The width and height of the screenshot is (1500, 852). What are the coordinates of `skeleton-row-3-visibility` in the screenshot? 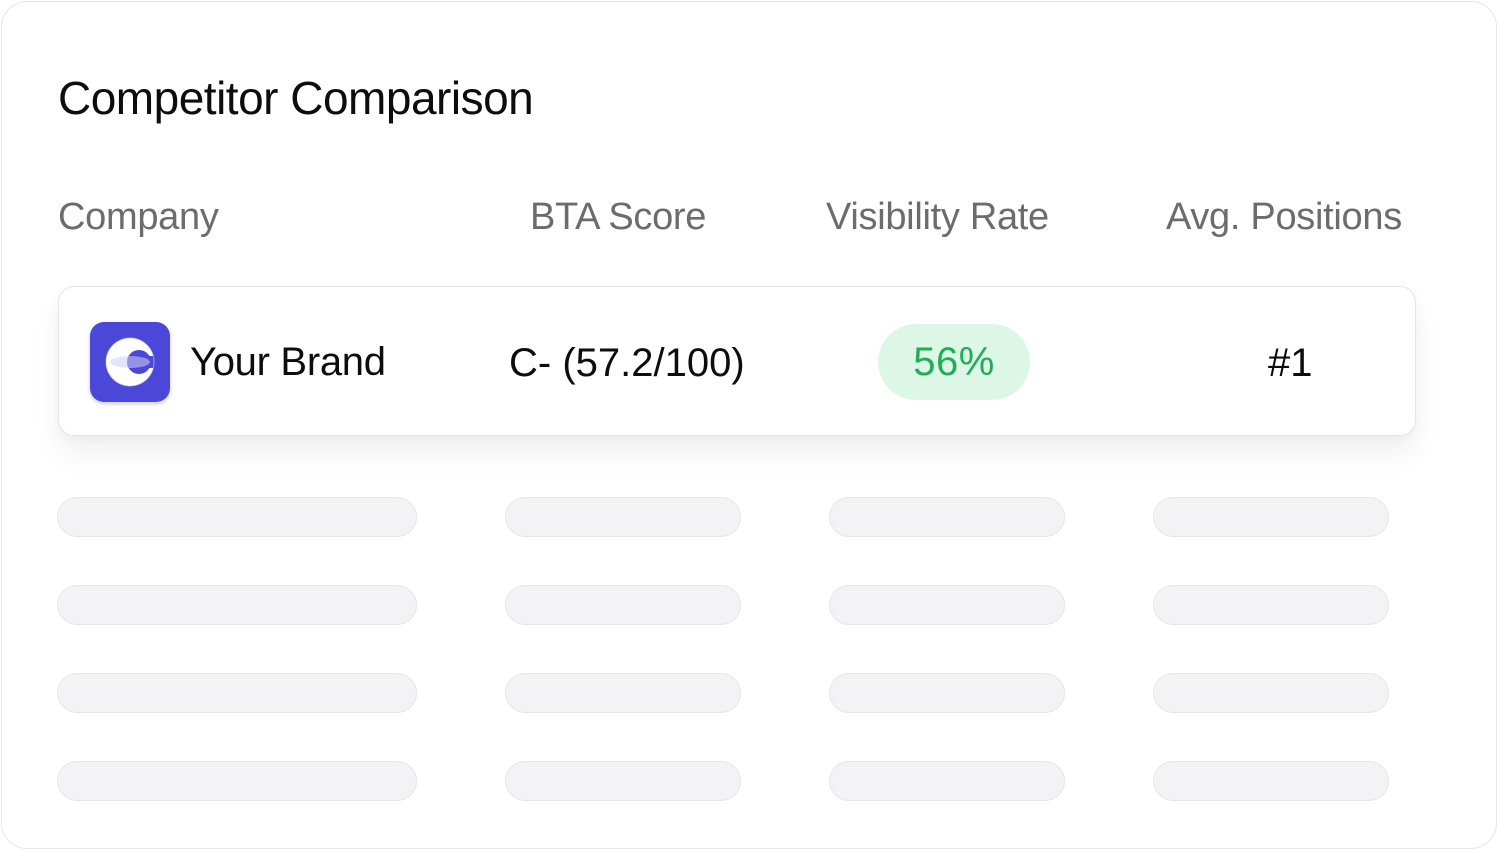 It's located at (947, 693).